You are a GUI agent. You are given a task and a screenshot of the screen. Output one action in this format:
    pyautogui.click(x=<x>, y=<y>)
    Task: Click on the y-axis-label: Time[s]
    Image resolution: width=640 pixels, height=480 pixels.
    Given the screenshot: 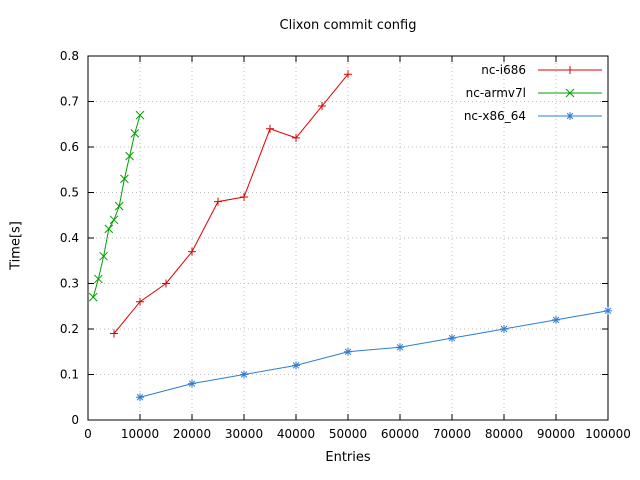 What is the action you would take?
    pyautogui.click(x=16, y=245)
    